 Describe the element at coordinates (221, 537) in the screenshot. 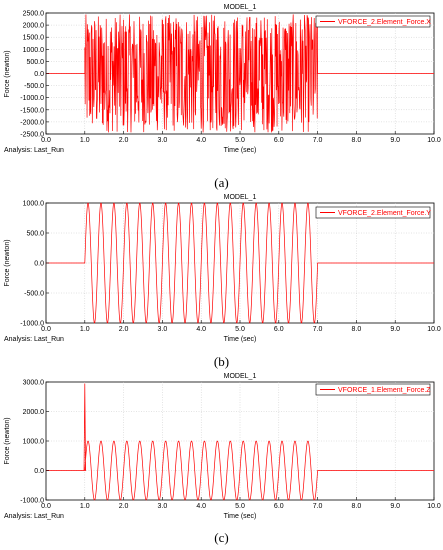

I see `figure-label-c: (c)` at that location.